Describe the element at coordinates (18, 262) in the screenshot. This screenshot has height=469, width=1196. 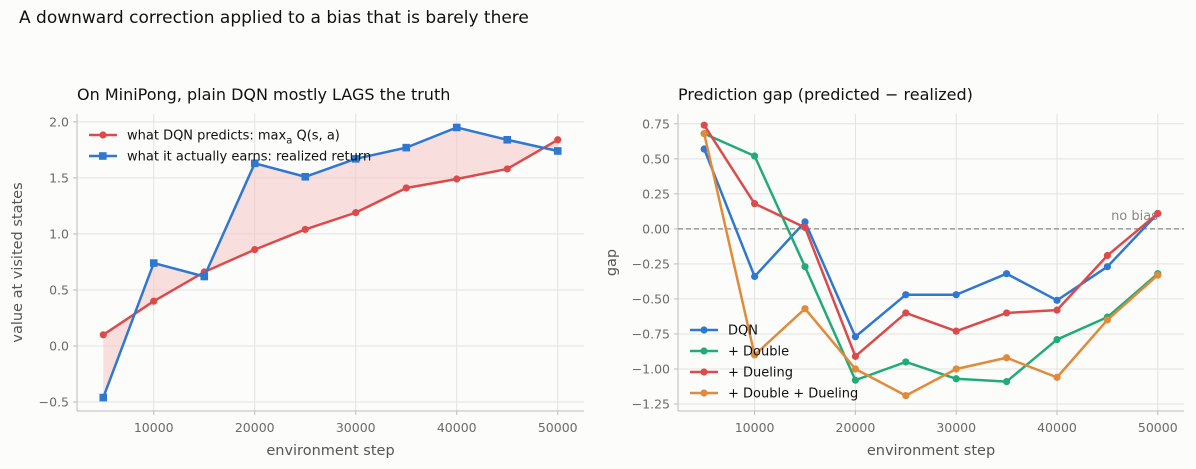
I see `y-axis-label: value at visited states` at that location.